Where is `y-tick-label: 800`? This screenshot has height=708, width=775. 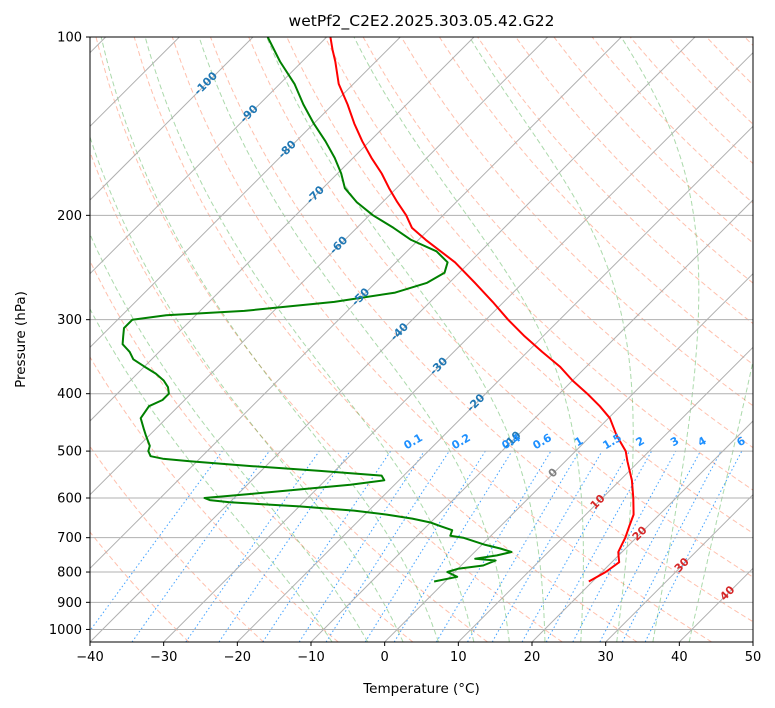
y-tick-label: 800 is located at coordinates (69, 573).